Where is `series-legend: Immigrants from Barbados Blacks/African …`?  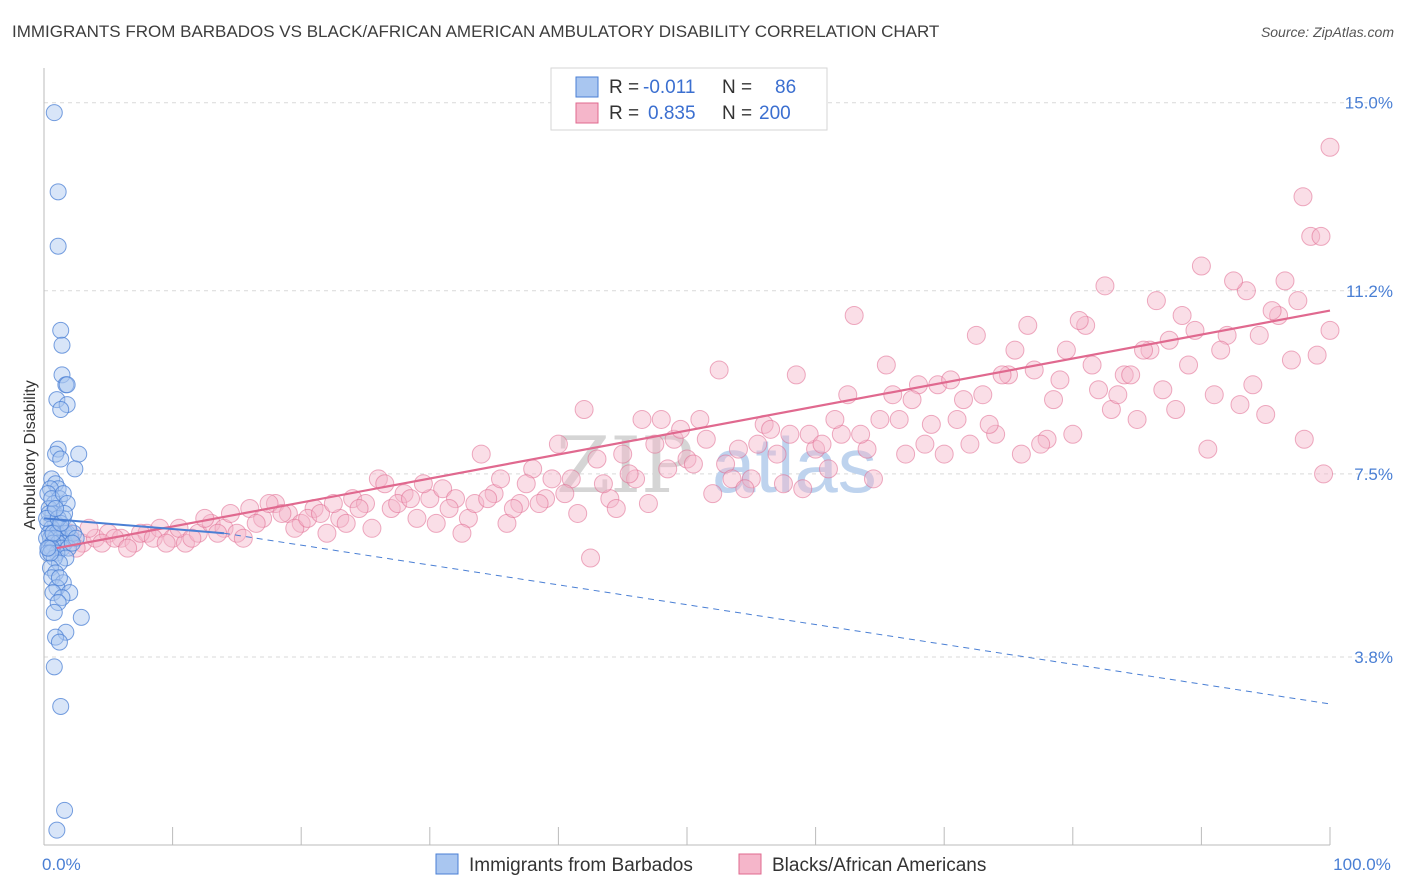 series-legend: Immigrants from Barbados Blacks/African … is located at coordinates (710, 864).